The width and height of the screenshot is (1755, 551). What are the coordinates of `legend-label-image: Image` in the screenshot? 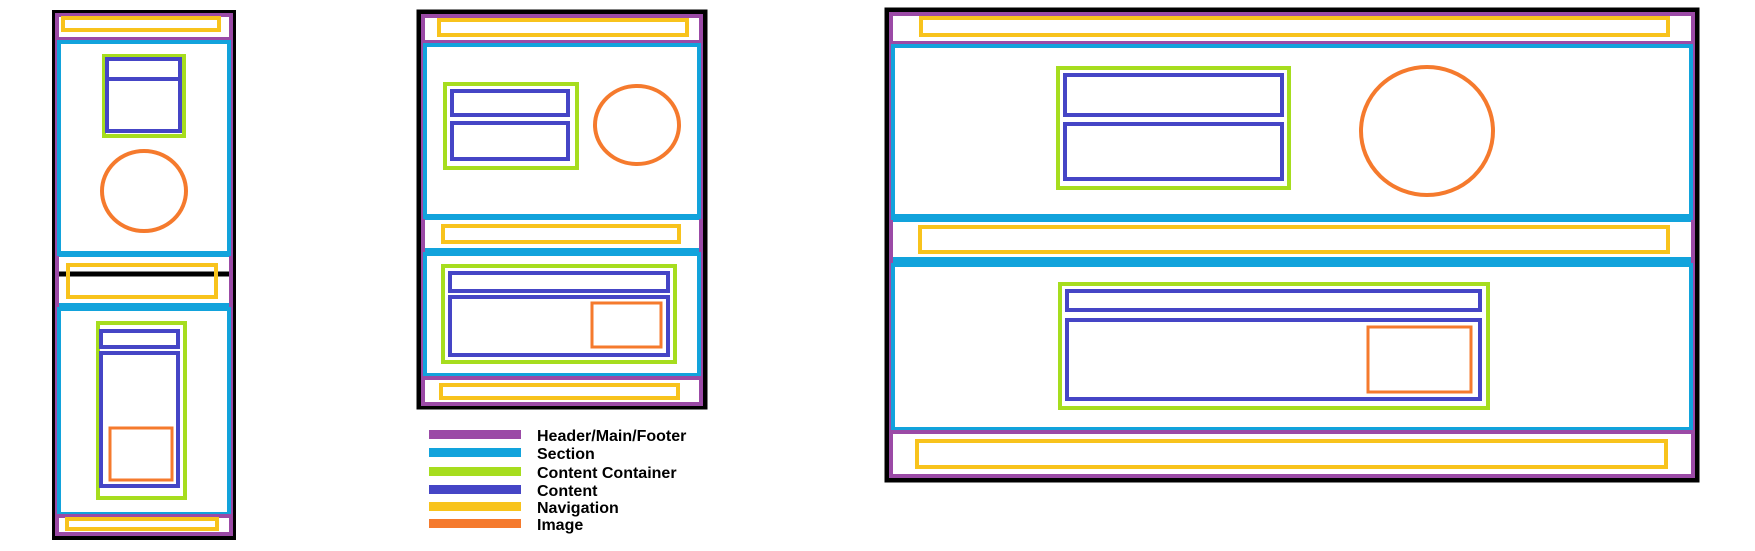 It's located at (560, 525).